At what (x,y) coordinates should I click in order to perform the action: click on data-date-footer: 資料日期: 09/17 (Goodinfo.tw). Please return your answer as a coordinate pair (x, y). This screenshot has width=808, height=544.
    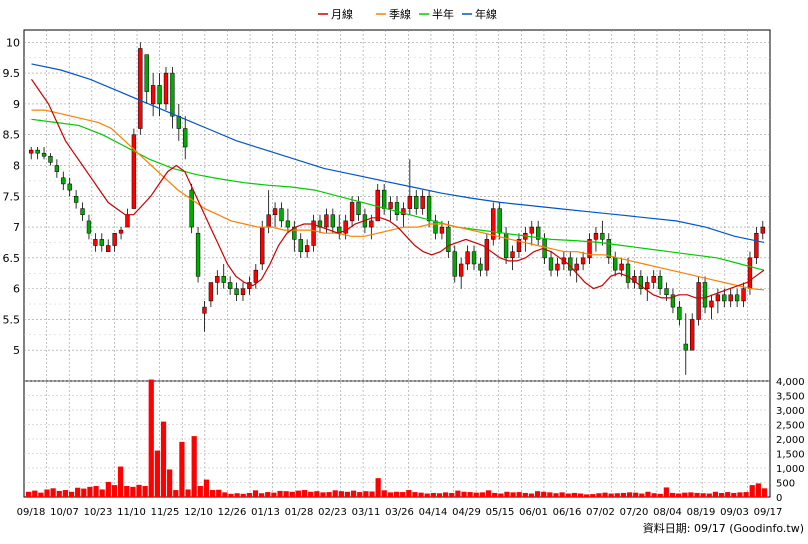
    Looking at the image, I should click on (723, 528).